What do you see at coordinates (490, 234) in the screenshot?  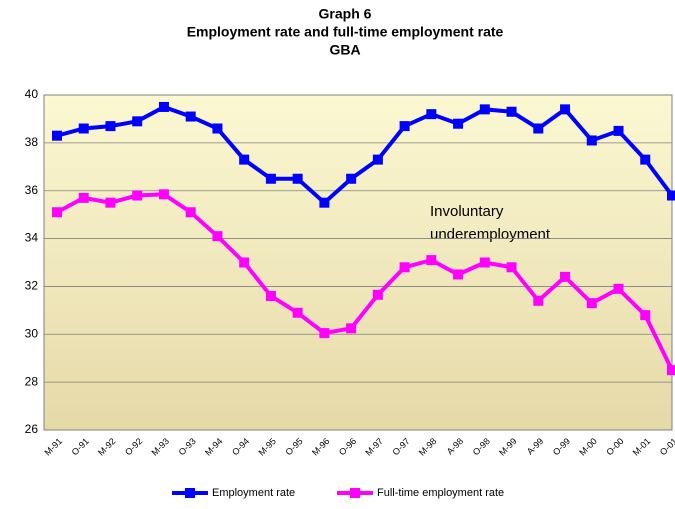 I see `annotation: underemployment` at bounding box center [490, 234].